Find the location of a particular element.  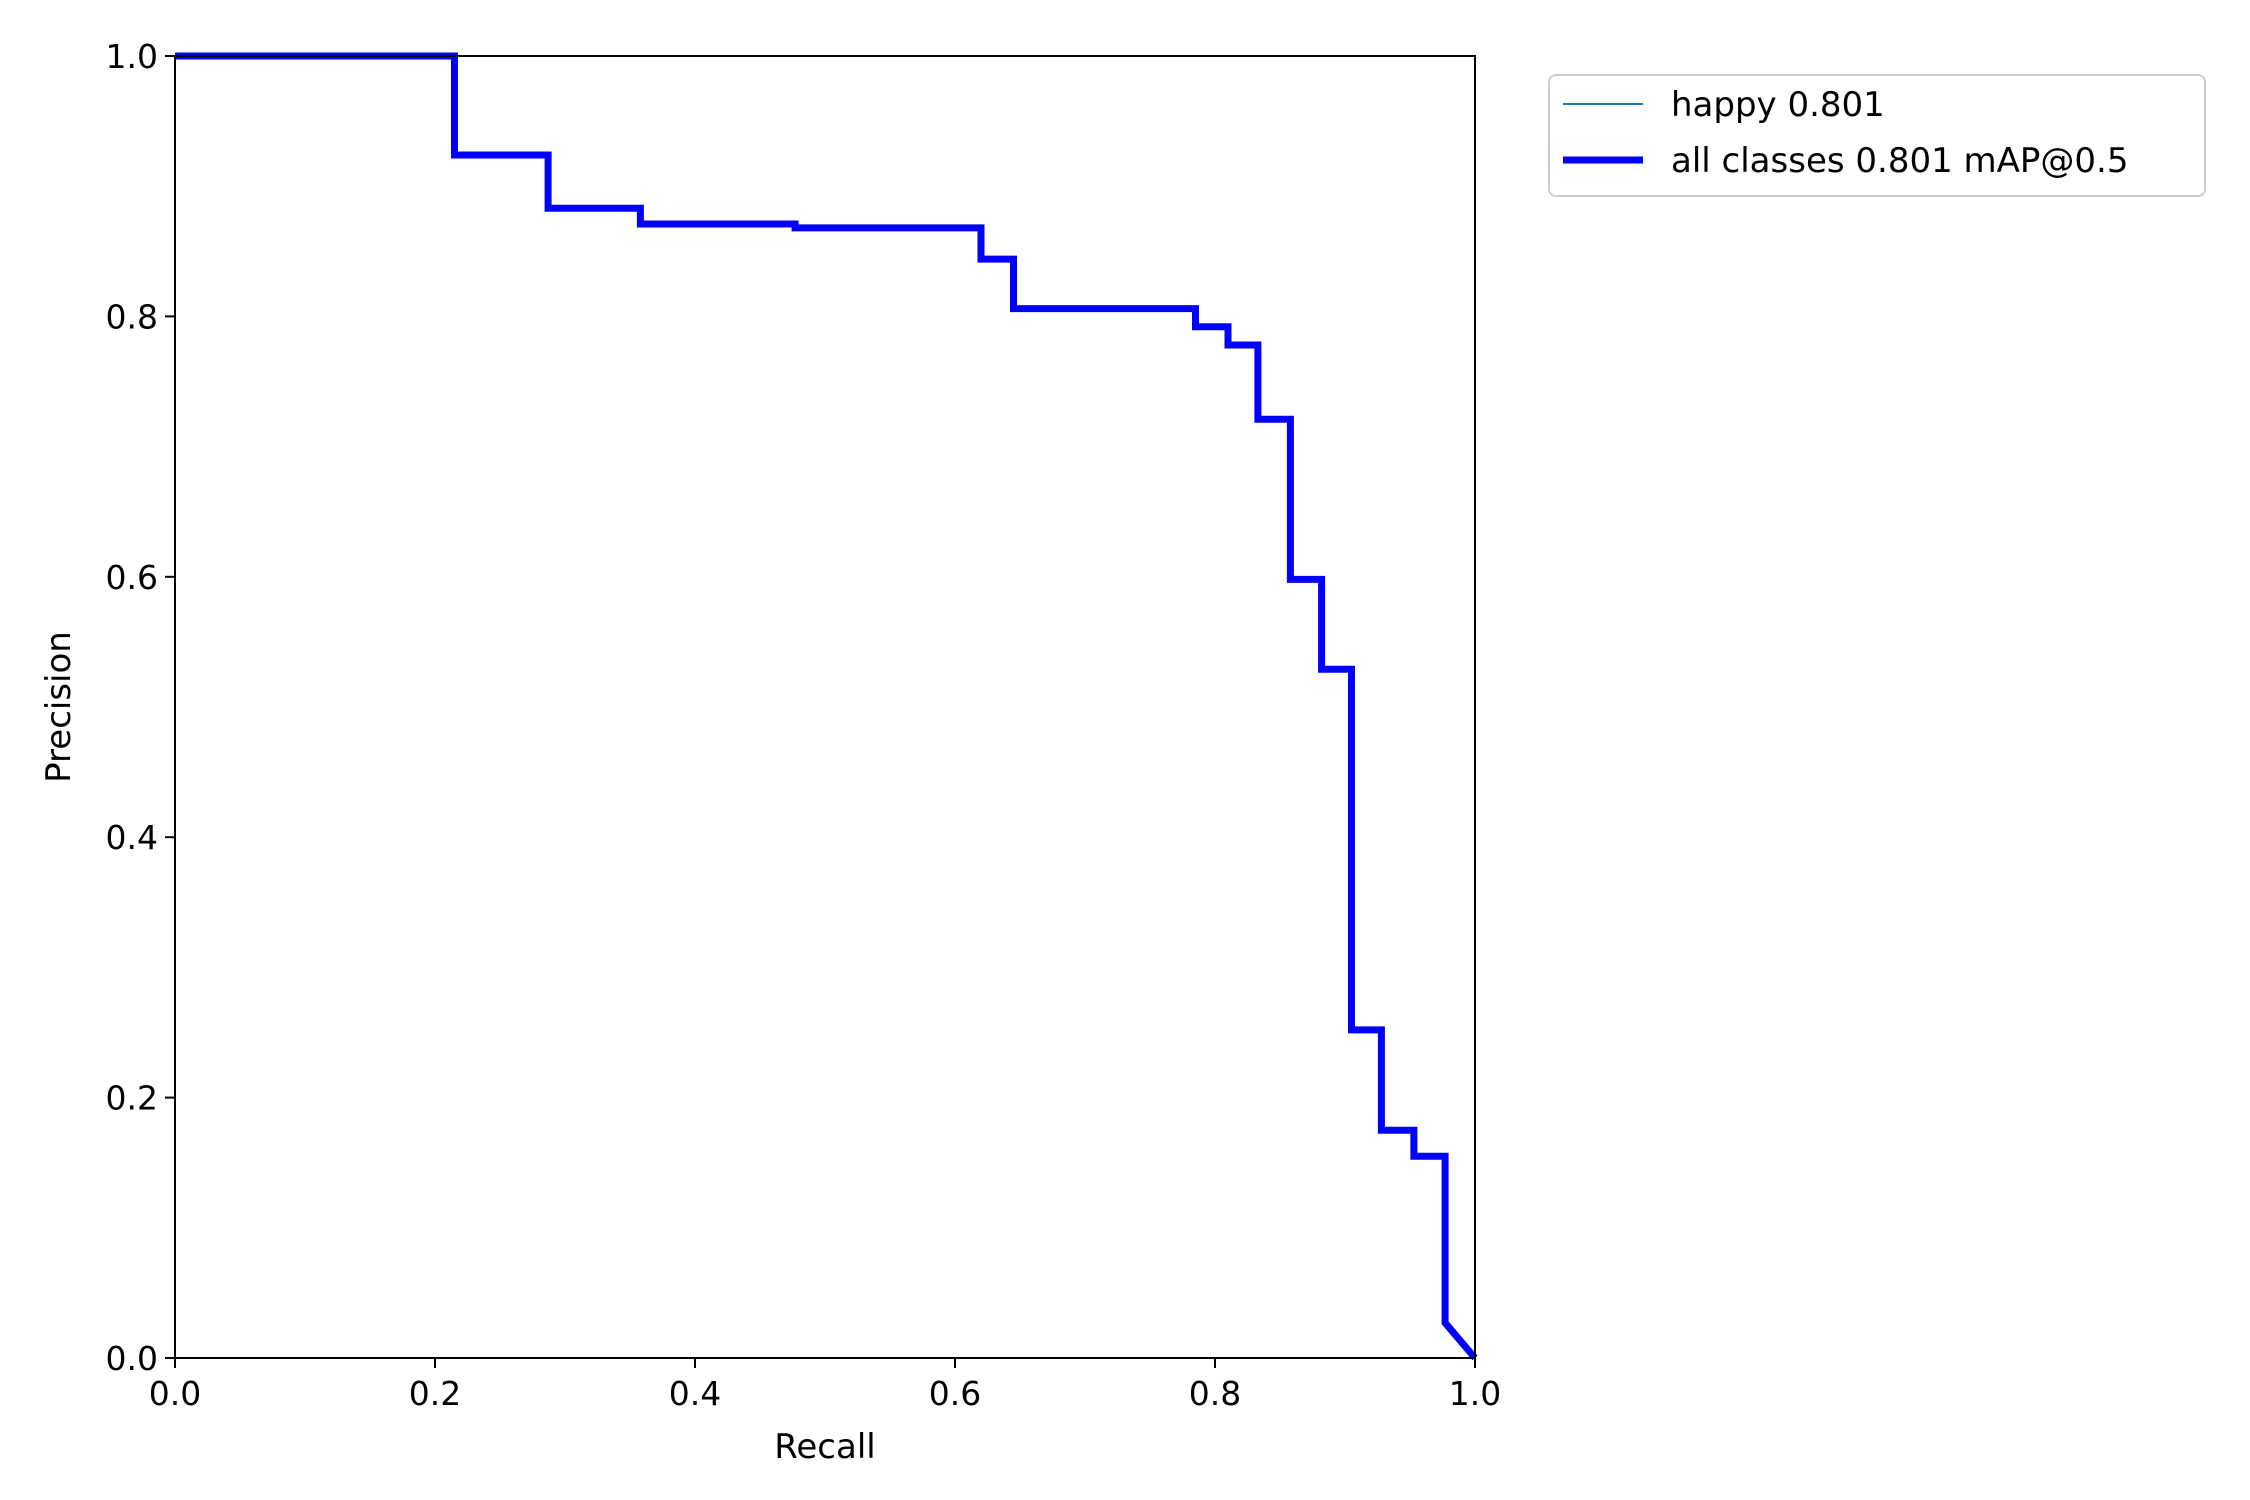

y-tick-label: 0.0 is located at coordinates (132, 1358).